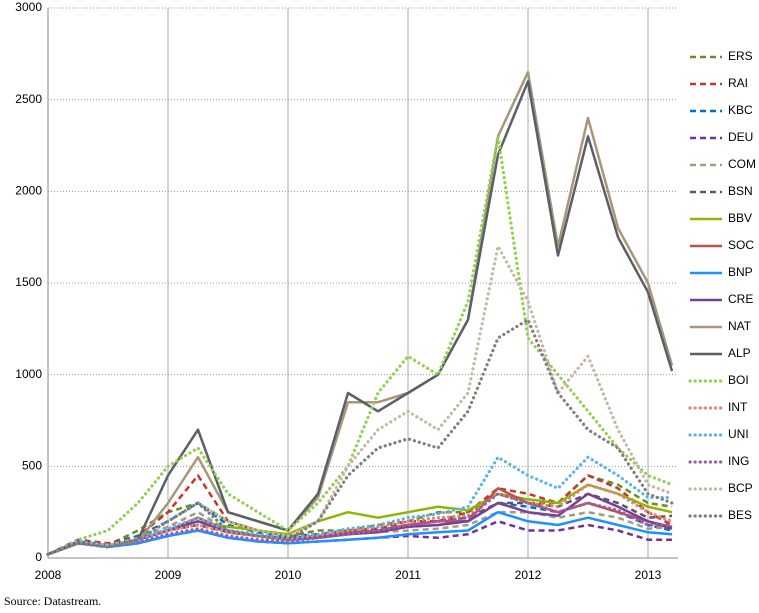 This screenshot has height=613, width=759. What do you see at coordinates (528, 575) in the screenshot?
I see `x-tick-label: 2012` at bounding box center [528, 575].